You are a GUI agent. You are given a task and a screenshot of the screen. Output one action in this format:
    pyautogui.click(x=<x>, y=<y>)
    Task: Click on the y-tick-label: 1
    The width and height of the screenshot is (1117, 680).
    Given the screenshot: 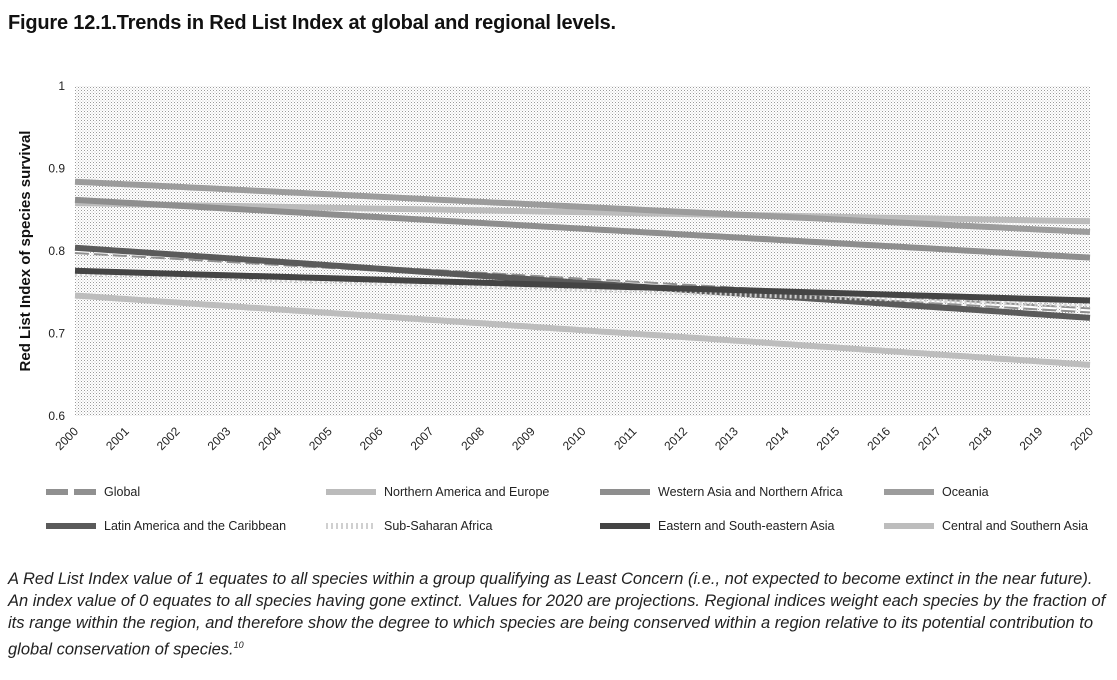 What is the action you would take?
    pyautogui.click(x=61, y=86)
    